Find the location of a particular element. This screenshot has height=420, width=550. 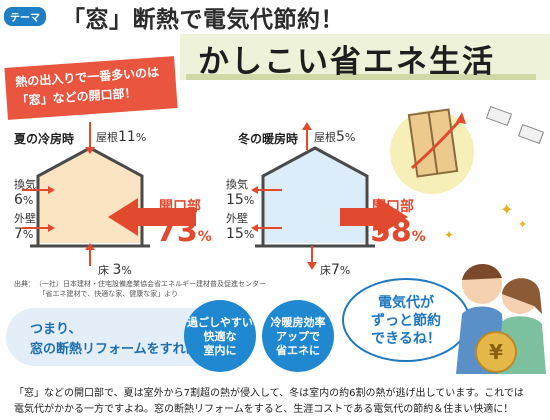

headline: 「窓」断熱で電気代節約！ is located at coordinates (203, 20).